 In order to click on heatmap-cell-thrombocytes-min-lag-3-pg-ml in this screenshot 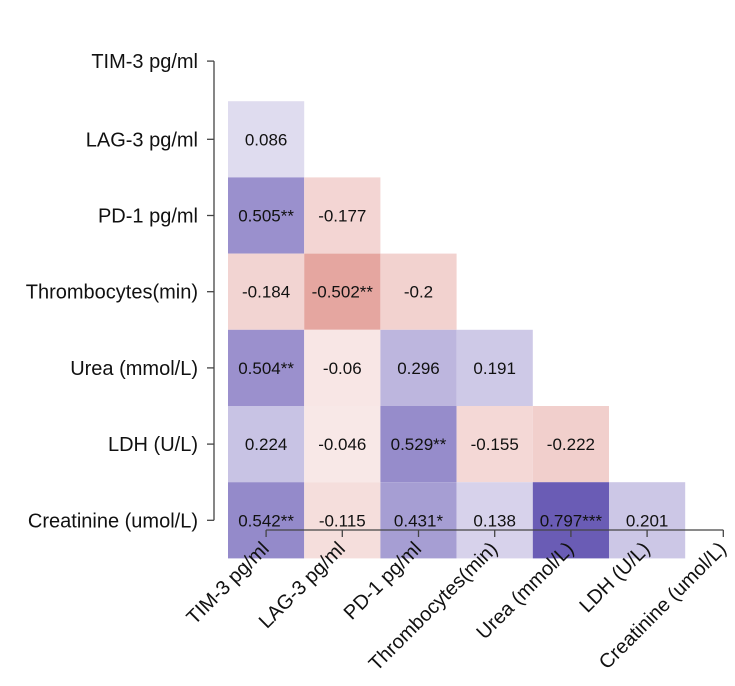, I will do `click(342, 291)`.